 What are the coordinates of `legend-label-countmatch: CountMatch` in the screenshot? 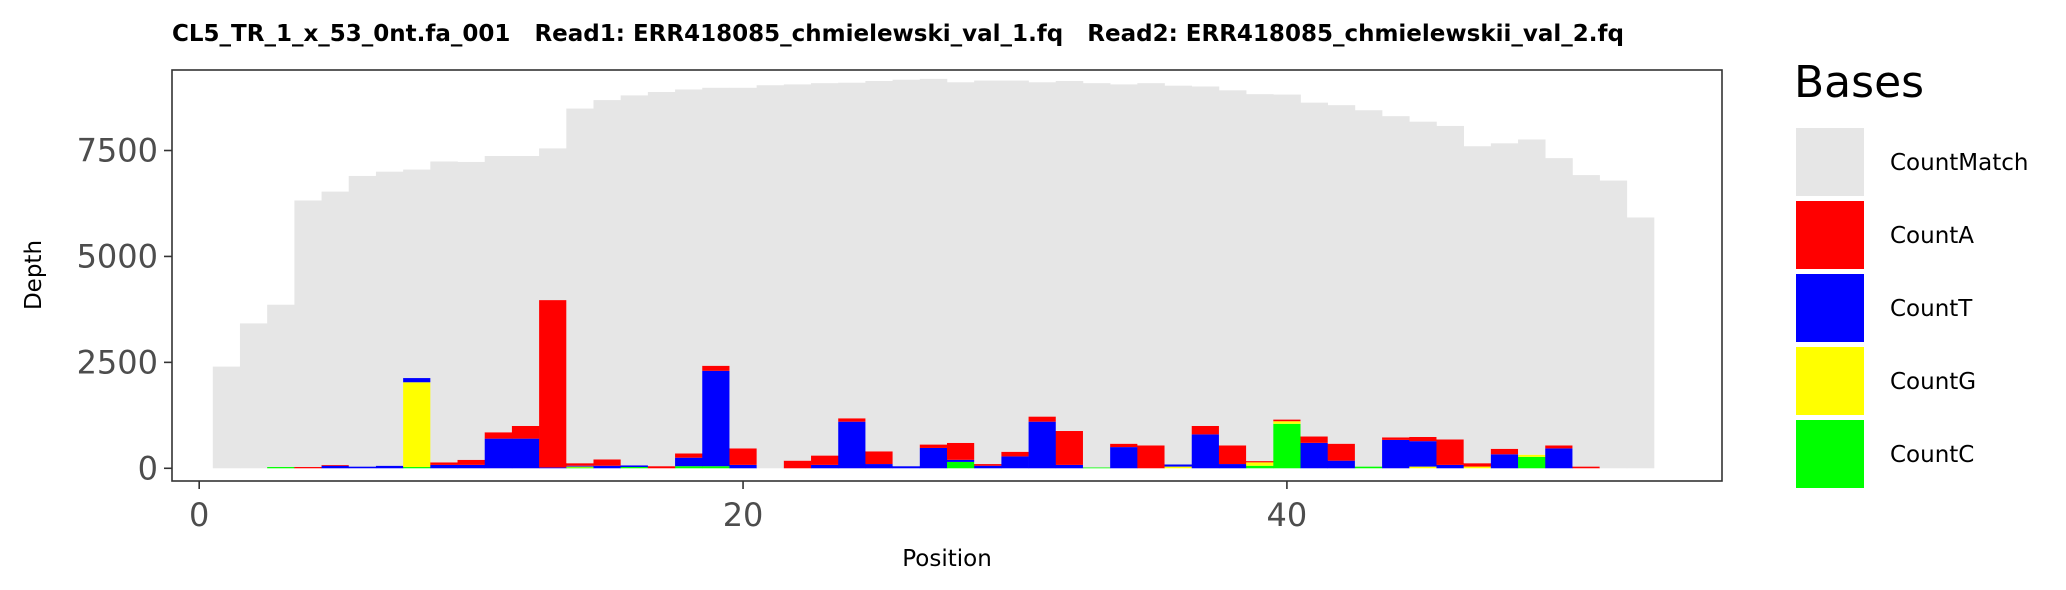 It's located at (1959, 163).